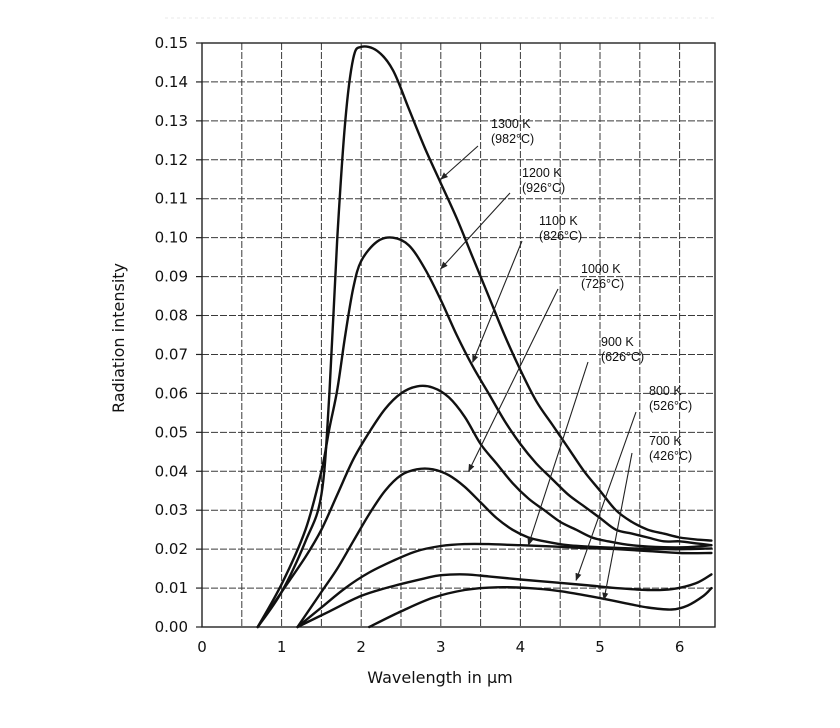  What do you see at coordinates (511, 124) in the screenshot?
I see `annotation-label-temp-k: 1300 K` at bounding box center [511, 124].